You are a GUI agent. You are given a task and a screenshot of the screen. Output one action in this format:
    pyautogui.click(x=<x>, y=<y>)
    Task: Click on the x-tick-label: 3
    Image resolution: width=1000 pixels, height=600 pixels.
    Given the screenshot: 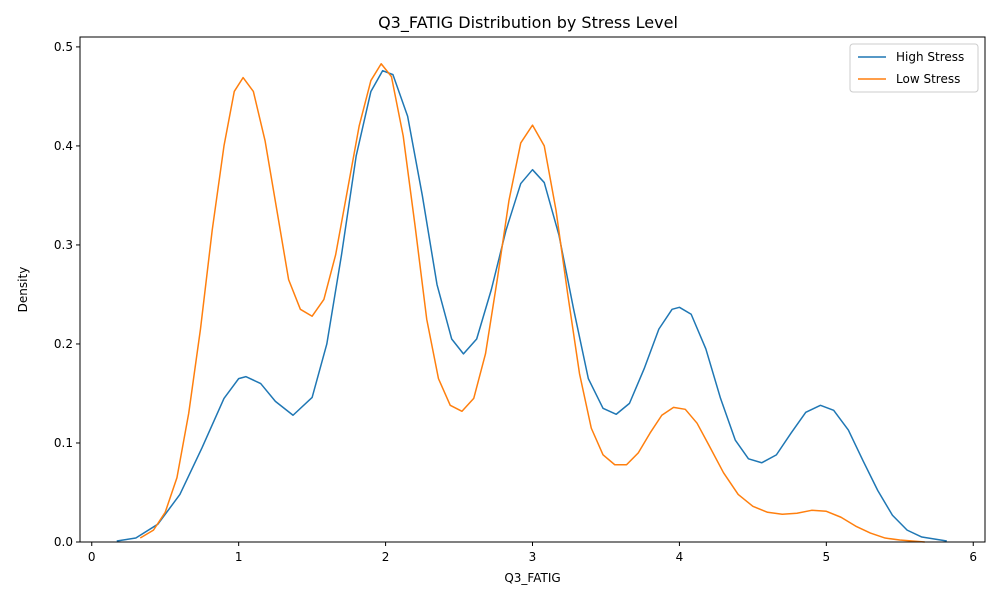 What is the action you would take?
    pyautogui.click(x=533, y=557)
    